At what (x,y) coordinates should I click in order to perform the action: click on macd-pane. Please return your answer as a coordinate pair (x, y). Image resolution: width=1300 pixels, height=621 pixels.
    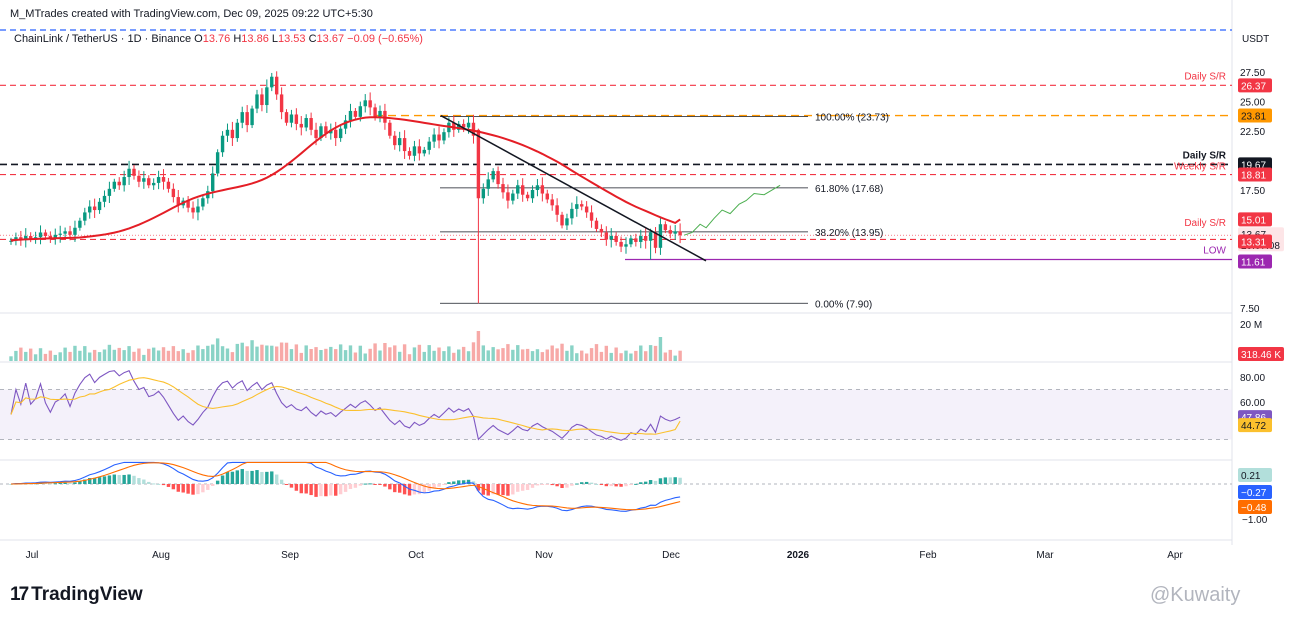
    Looking at the image, I should click on (616, 486).